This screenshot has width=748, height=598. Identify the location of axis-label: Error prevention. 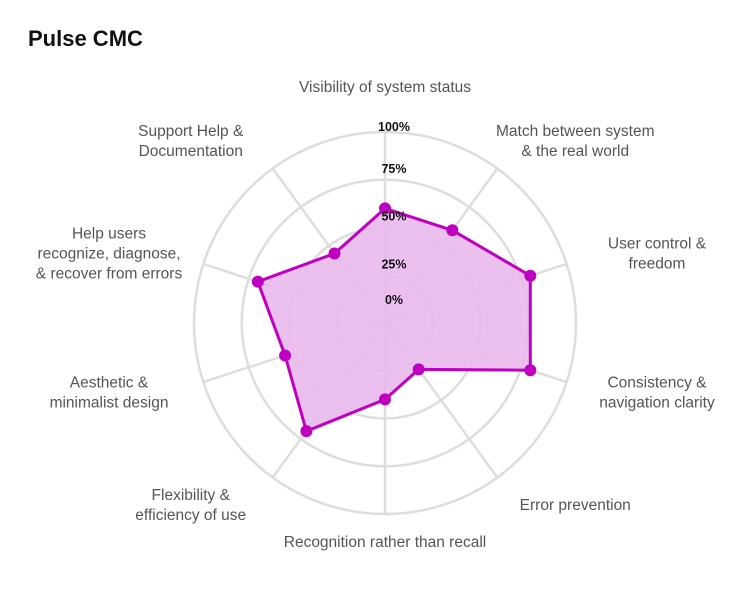
(575, 505).